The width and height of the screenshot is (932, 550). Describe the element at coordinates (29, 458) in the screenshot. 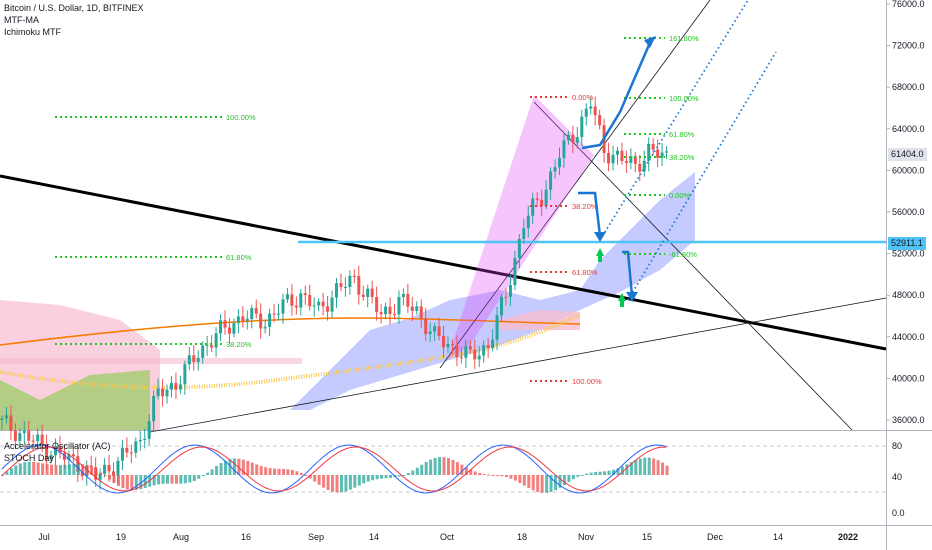

I see `indicator-stoch: STOCH Day` at that location.